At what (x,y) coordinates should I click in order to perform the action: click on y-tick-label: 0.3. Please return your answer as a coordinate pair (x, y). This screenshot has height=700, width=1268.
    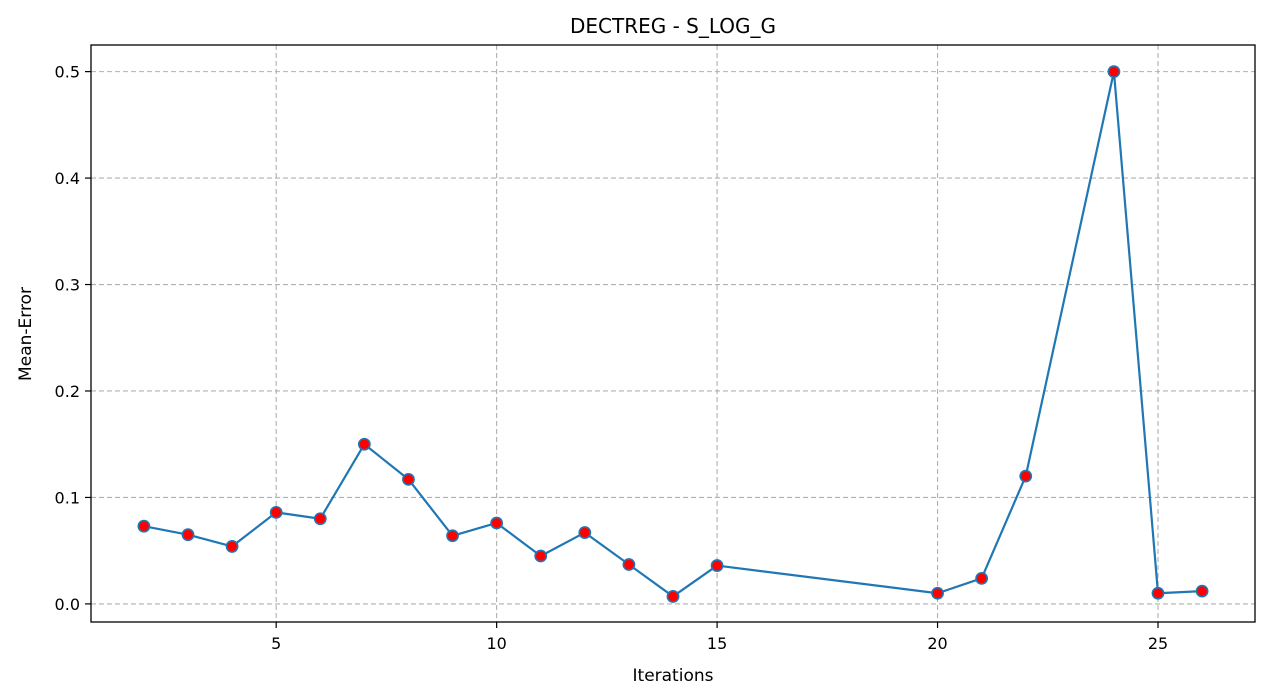
    Looking at the image, I should click on (67, 285).